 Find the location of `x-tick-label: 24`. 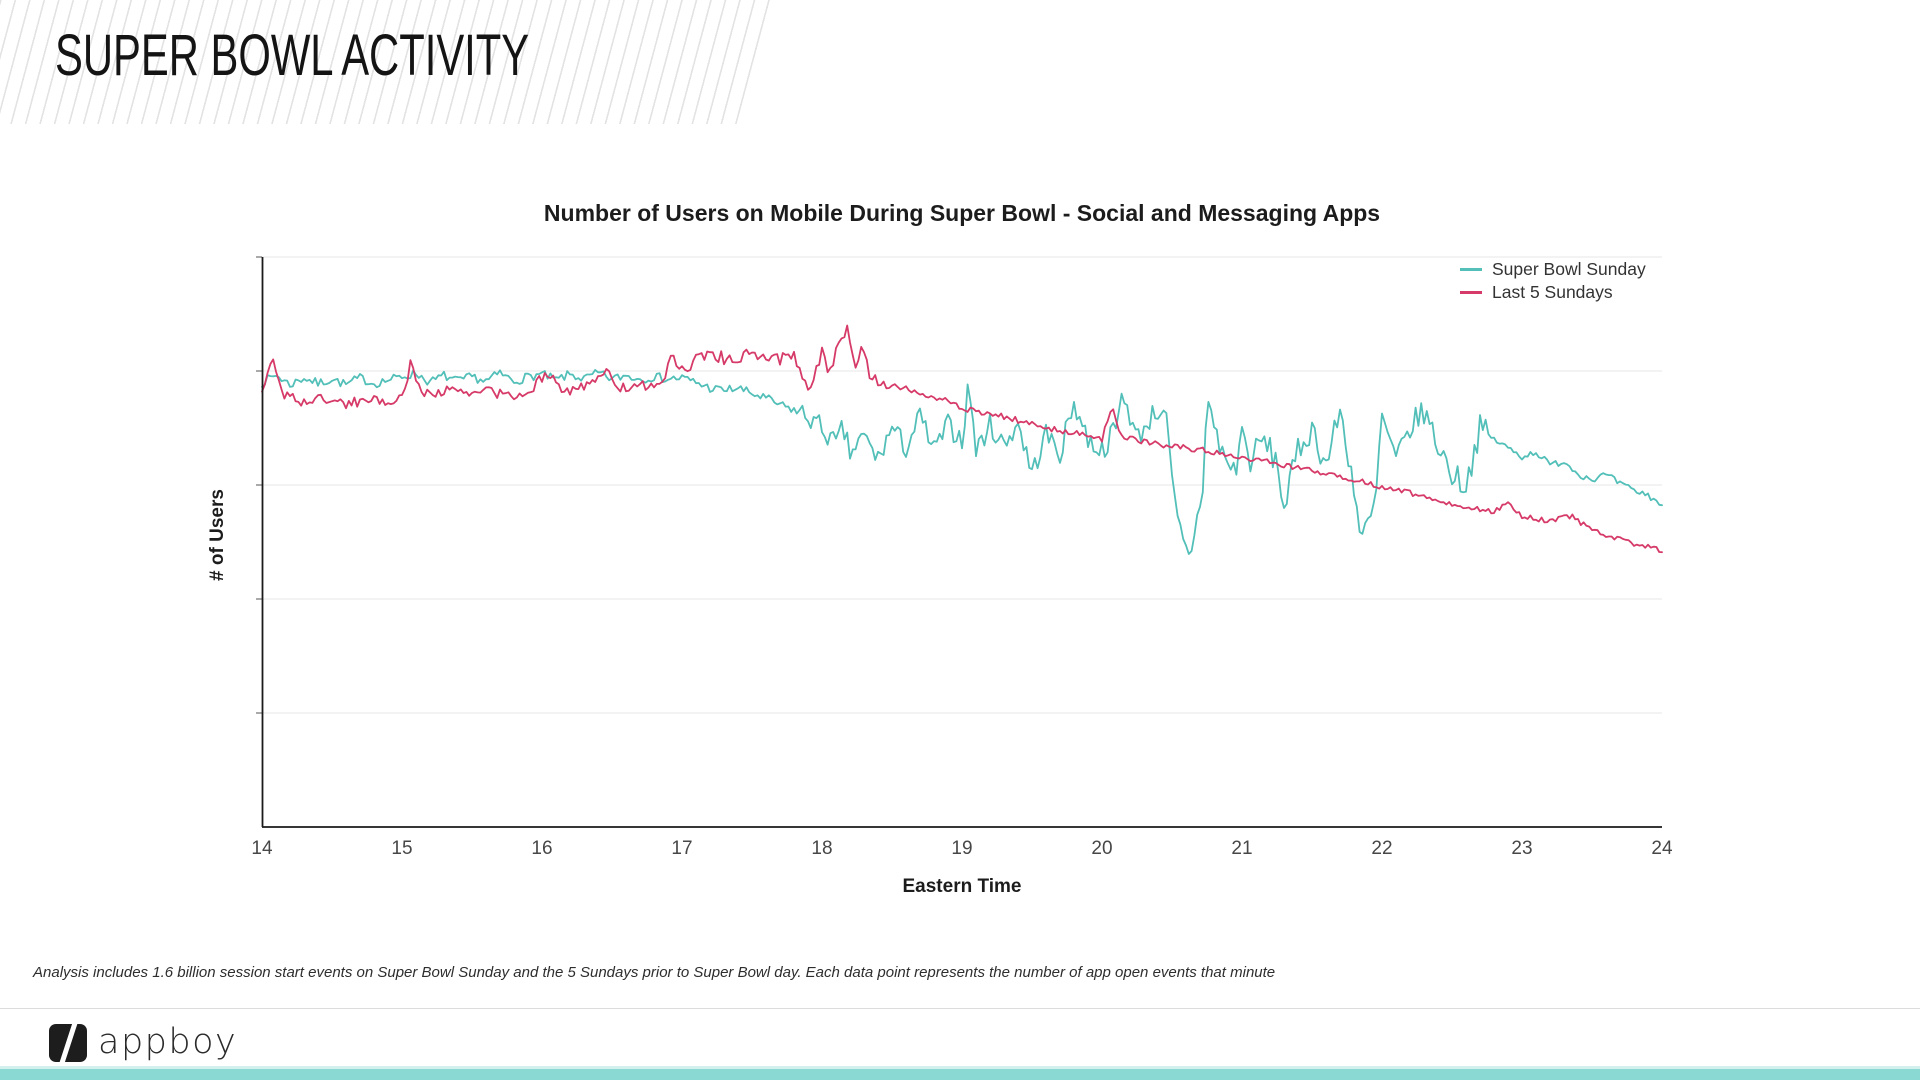

x-tick-label: 24 is located at coordinates (1662, 848).